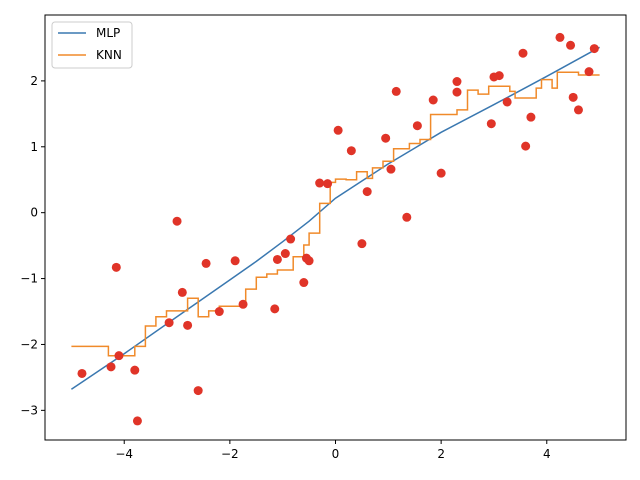 This screenshot has height=480, width=640. What do you see at coordinates (34, 81) in the screenshot?
I see `y-tick-label: 2` at bounding box center [34, 81].